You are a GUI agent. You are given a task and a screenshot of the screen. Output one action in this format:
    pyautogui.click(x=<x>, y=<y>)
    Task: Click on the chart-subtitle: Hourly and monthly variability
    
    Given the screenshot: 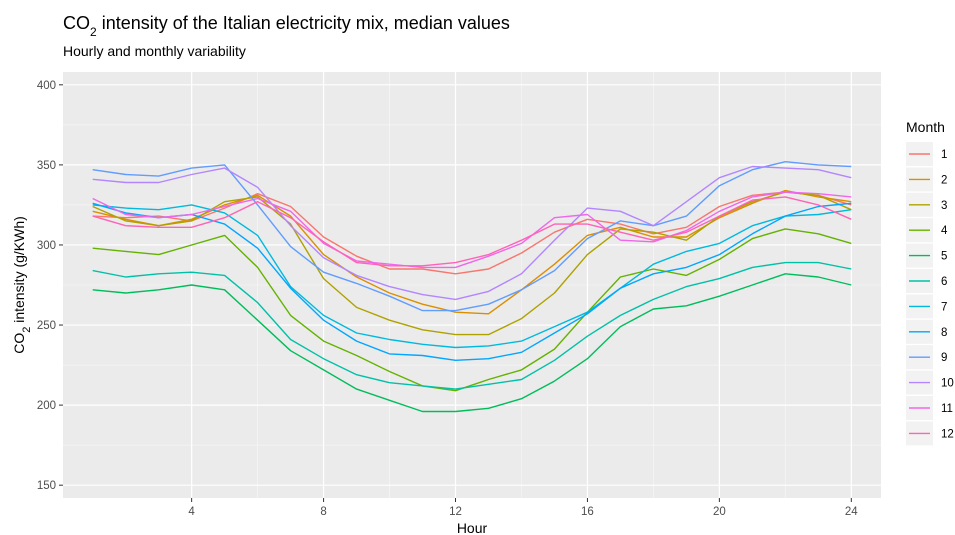 What is the action you would take?
    pyautogui.click(x=154, y=51)
    